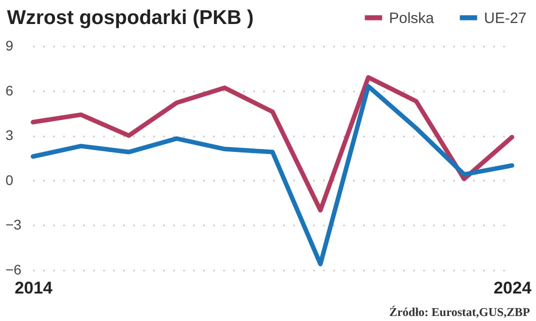  What do you see at coordinates (130, 18) in the screenshot?
I see `chart-title: Wzrost gospodarki (PKB )` at bounding box center [130, 18].